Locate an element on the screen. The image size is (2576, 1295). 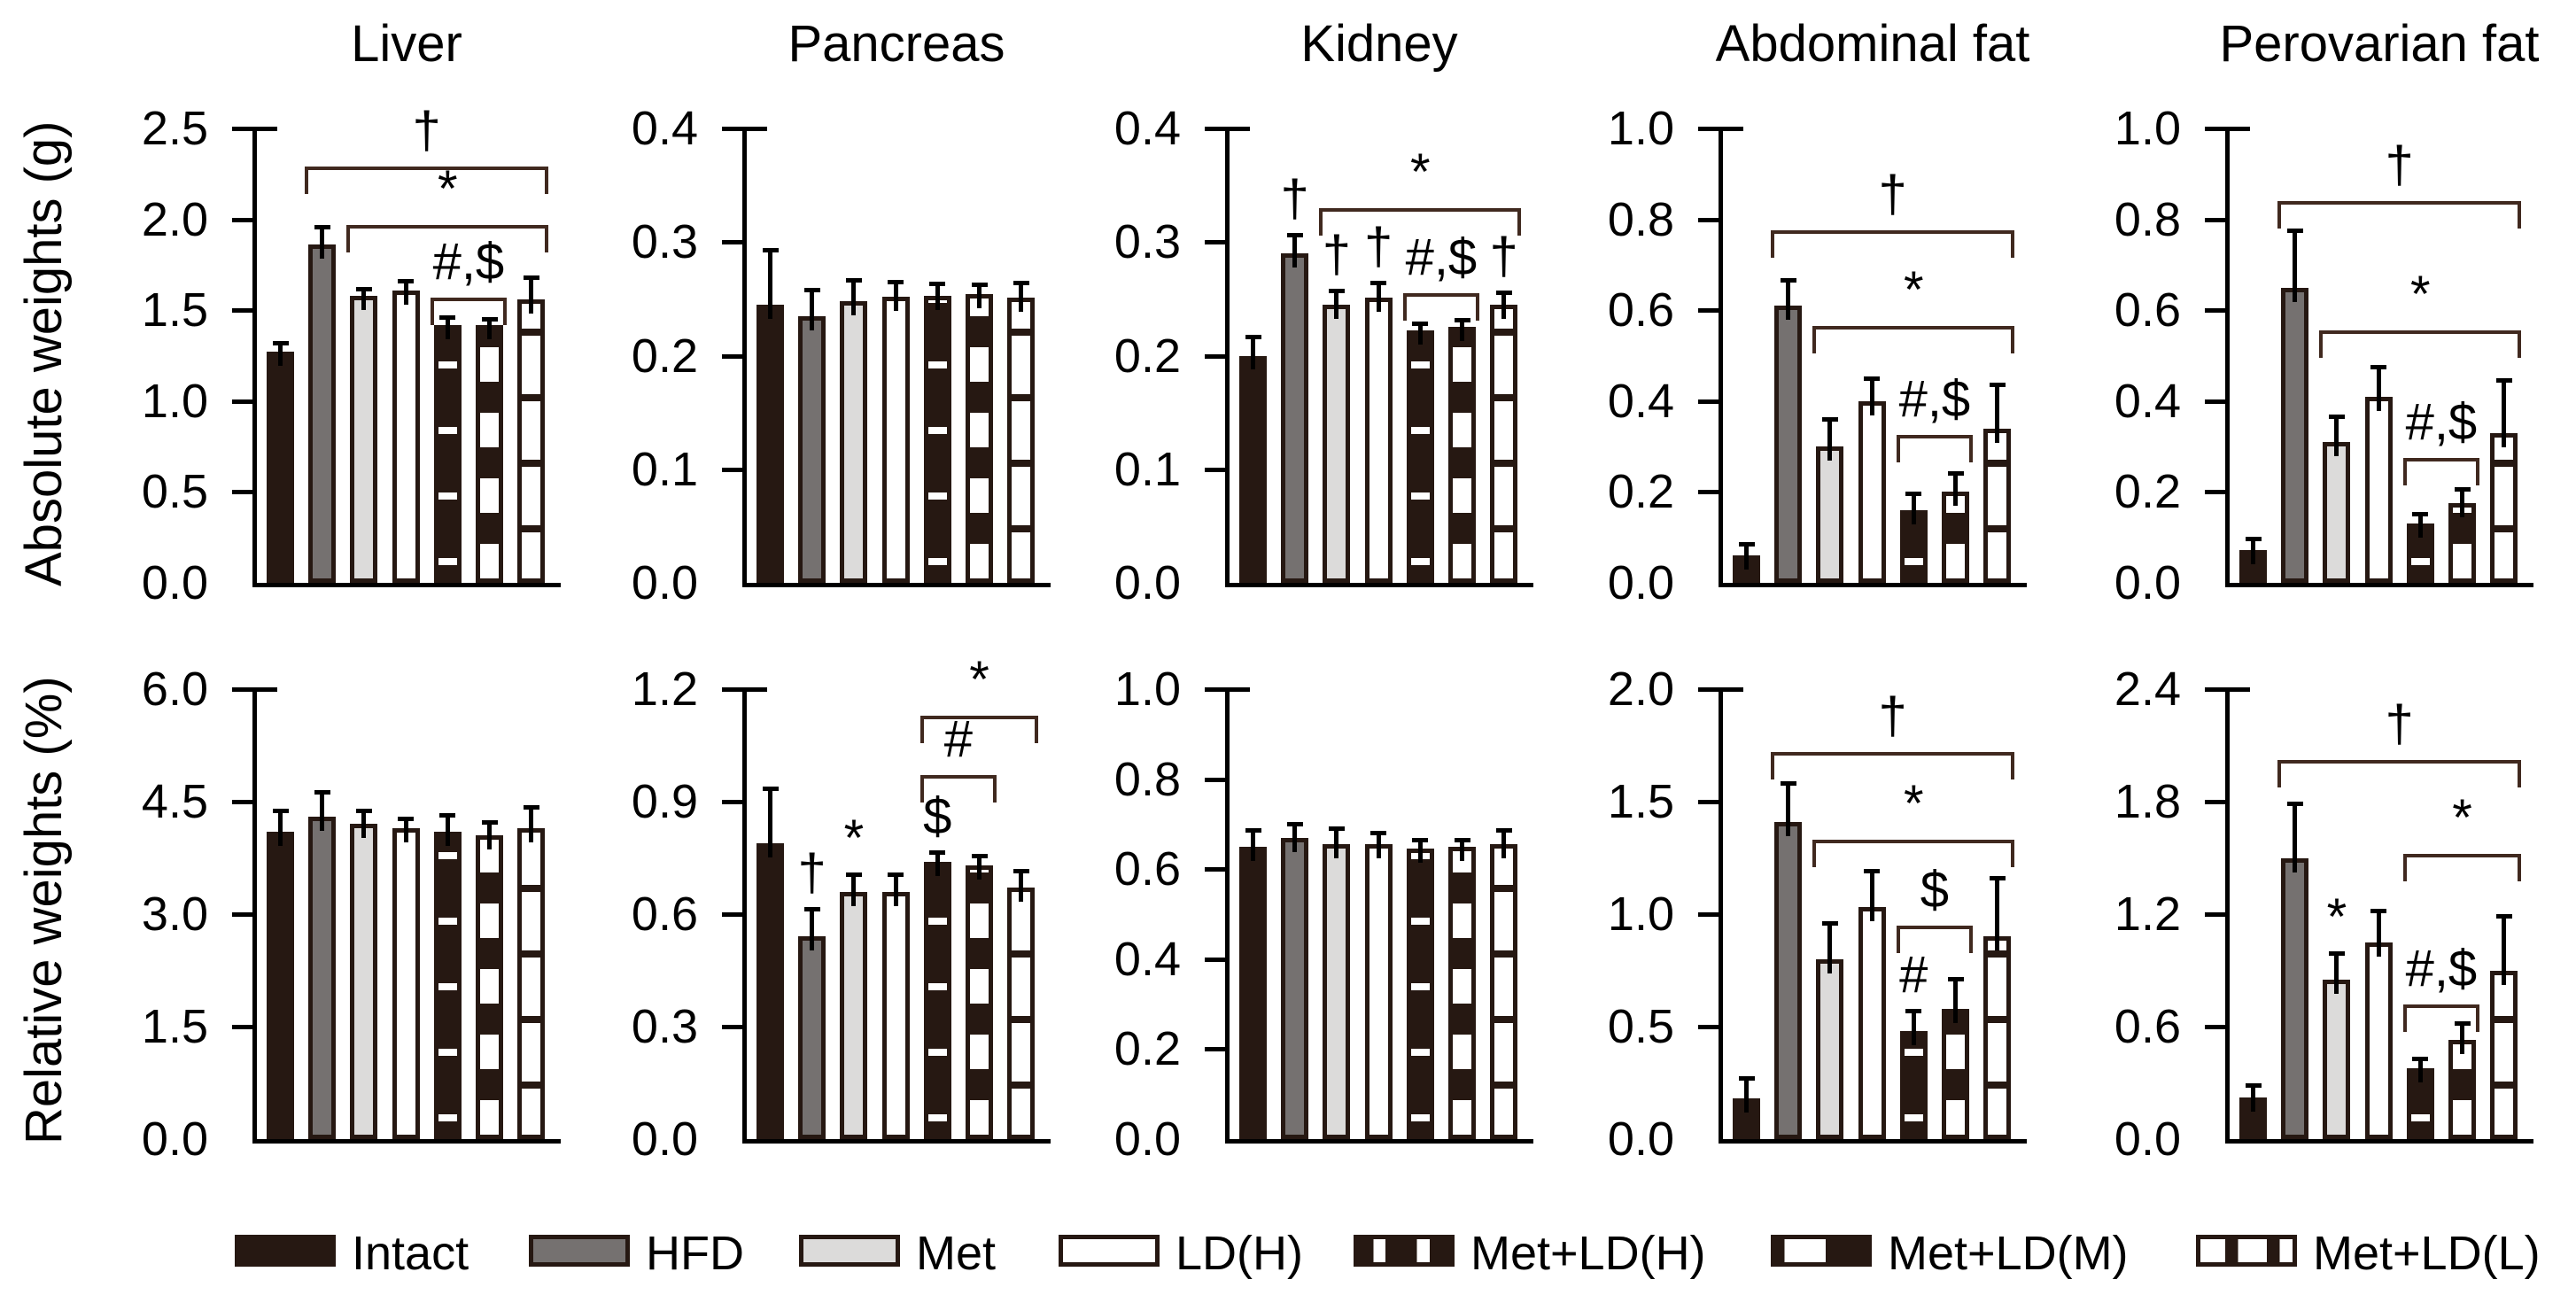
panel-title: Kidney is located at coordinates (1379, 44).